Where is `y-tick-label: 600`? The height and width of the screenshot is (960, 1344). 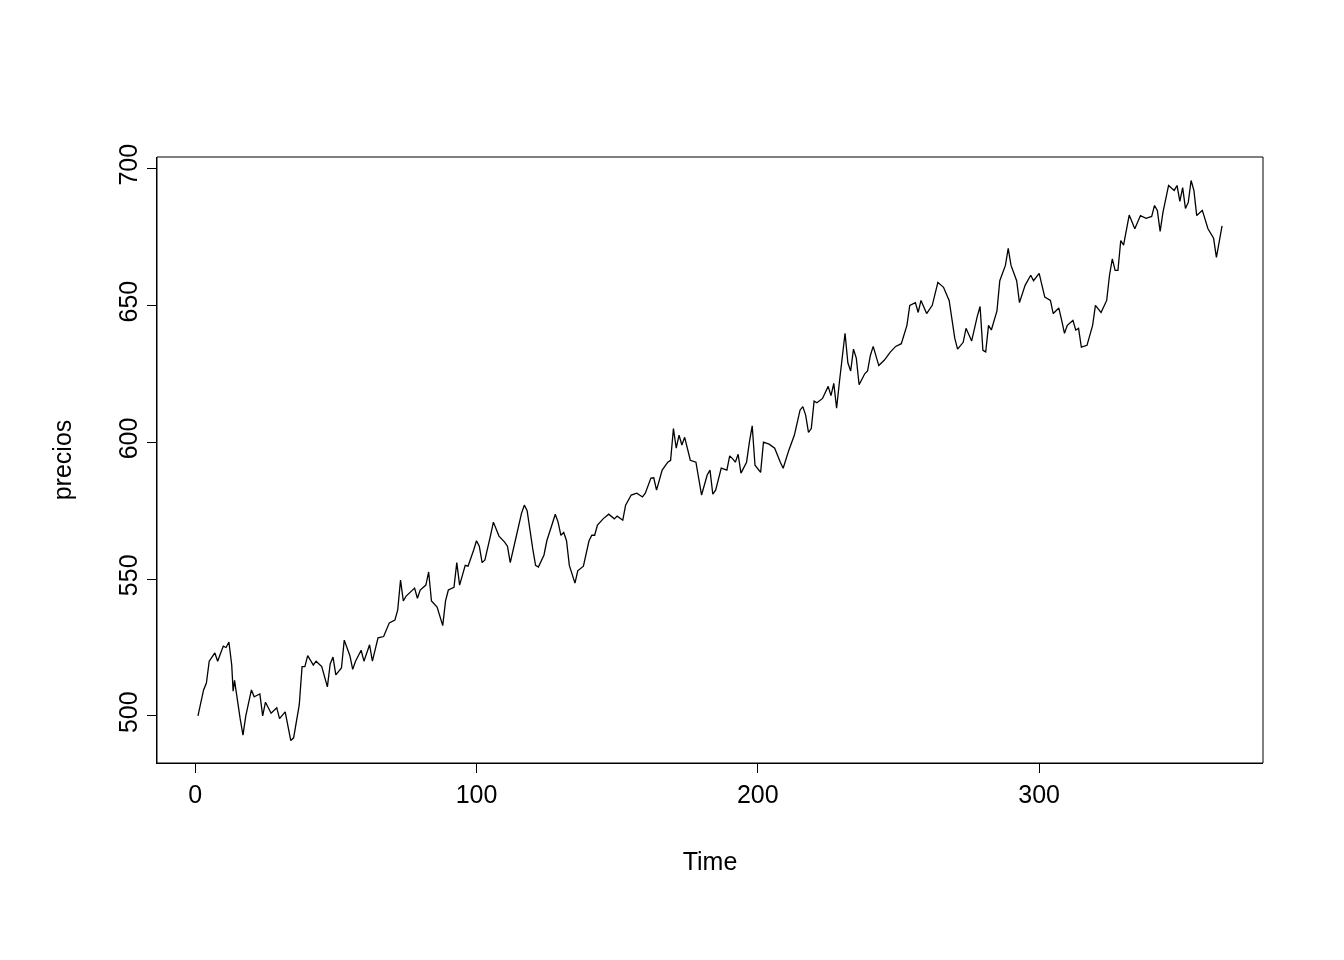
y-tick-label: 600 is located at coordinates (128, 438).